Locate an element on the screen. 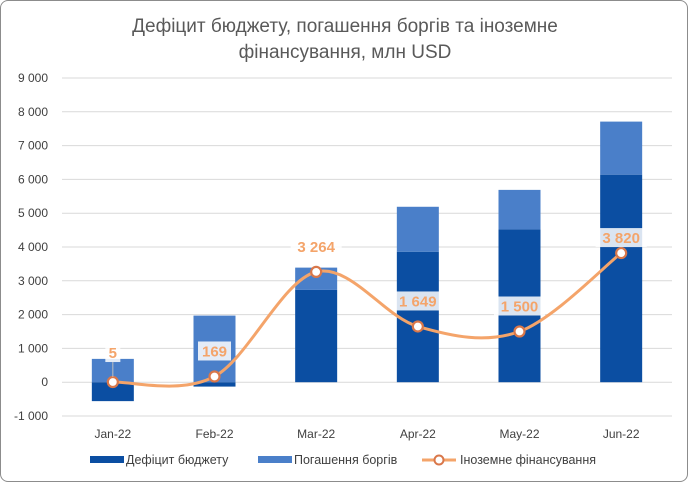 Image resolution: width=690 pixels, height=484 pixels. data-label: 1 500 is located at coordinates (520, 307).